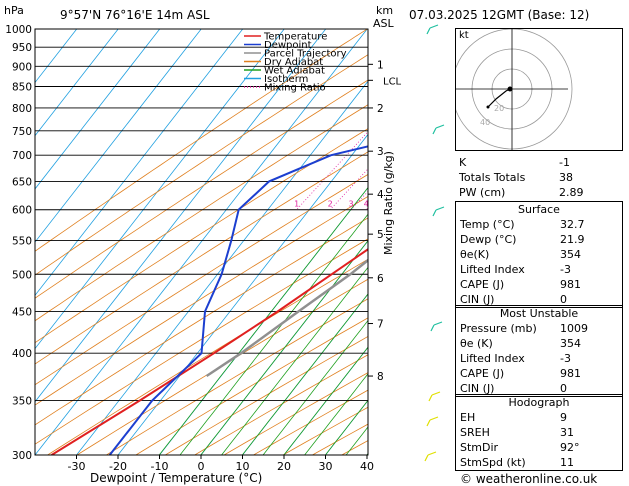 Image resolution: width=629 pixels, height=486 pixels. Describe the element at coordinates (388, 203) in the screenshot. I see `mixing-ratio-axis-label: Mixing Ratio (g/kg)` at that location.